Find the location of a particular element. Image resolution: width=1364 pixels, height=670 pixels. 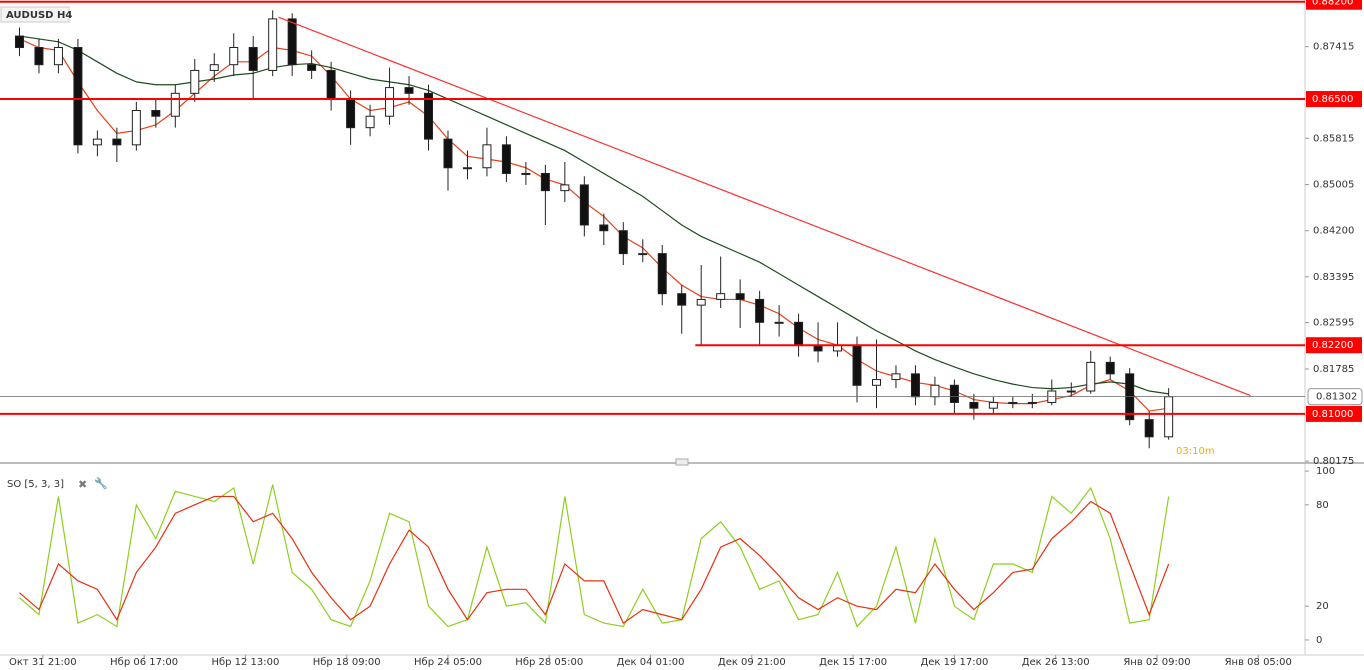

y-tick-label: 0 is located at coordinates (1319, 640).